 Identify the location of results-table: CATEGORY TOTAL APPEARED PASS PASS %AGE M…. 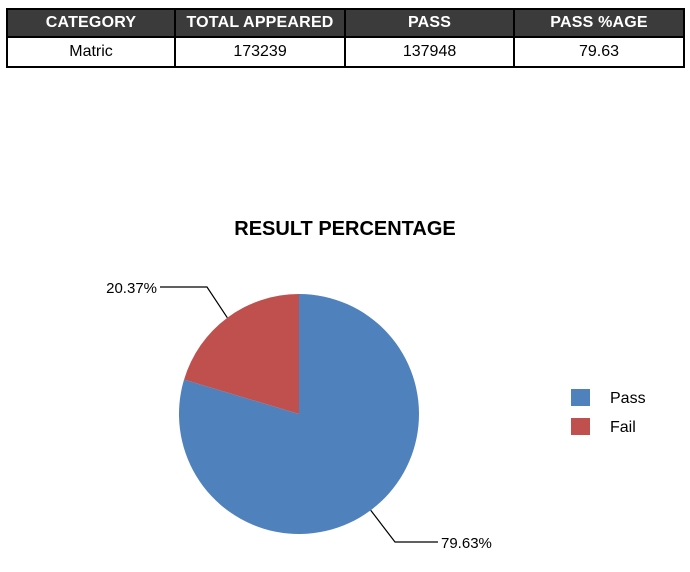
(345, 38).